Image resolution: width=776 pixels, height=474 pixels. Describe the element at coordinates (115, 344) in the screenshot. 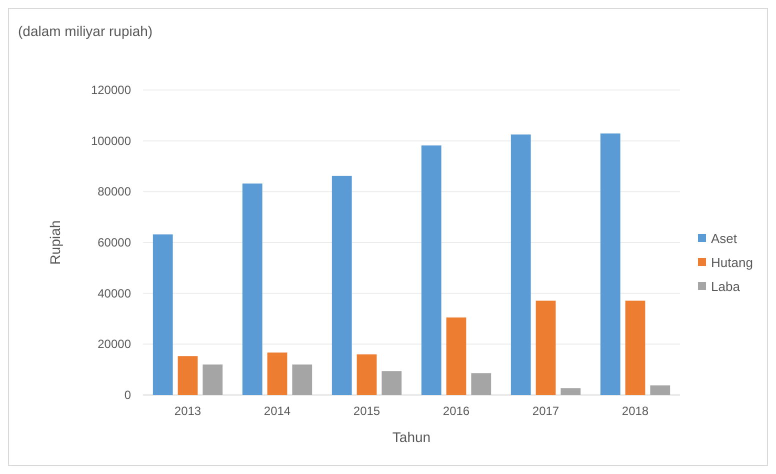

I see `y-tick-label: 20000` at that location.